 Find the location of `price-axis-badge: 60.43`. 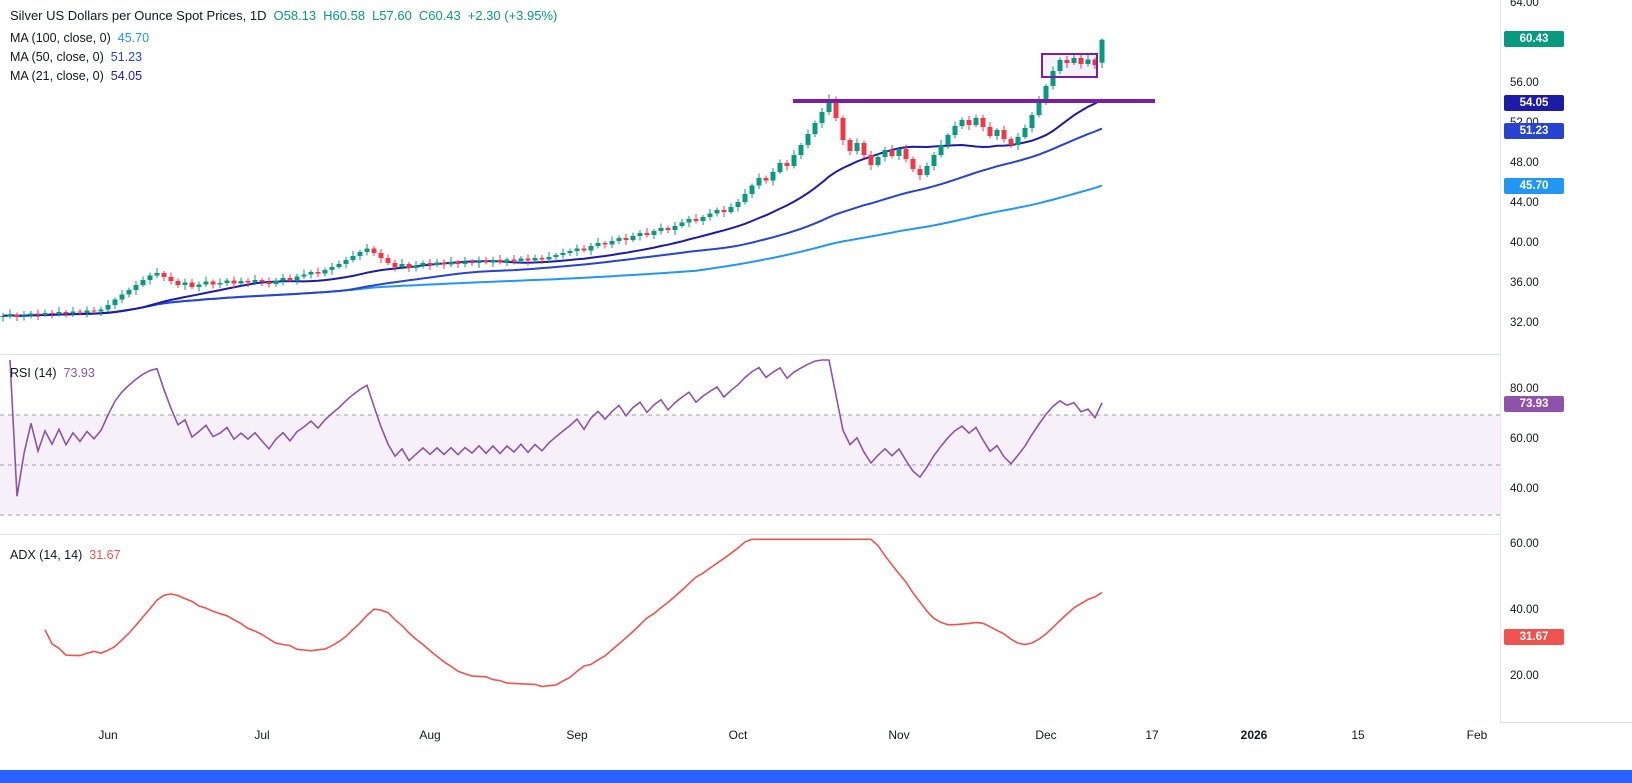

price-axis-badge: 60.43 is located at coordinates (1534, 38).